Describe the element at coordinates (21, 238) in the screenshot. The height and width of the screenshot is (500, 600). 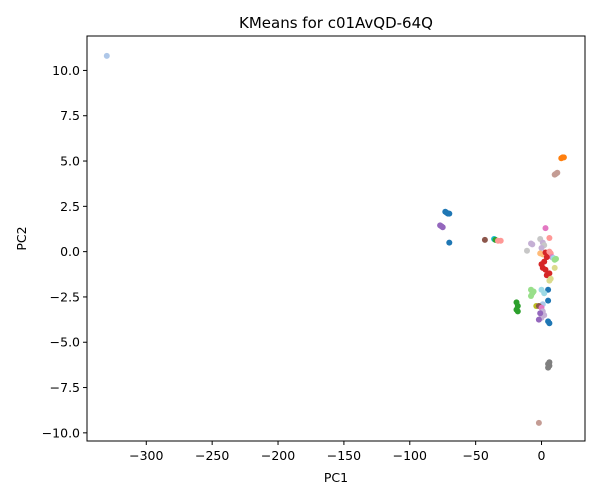
I see `y-axis-label: PC2` at that location.